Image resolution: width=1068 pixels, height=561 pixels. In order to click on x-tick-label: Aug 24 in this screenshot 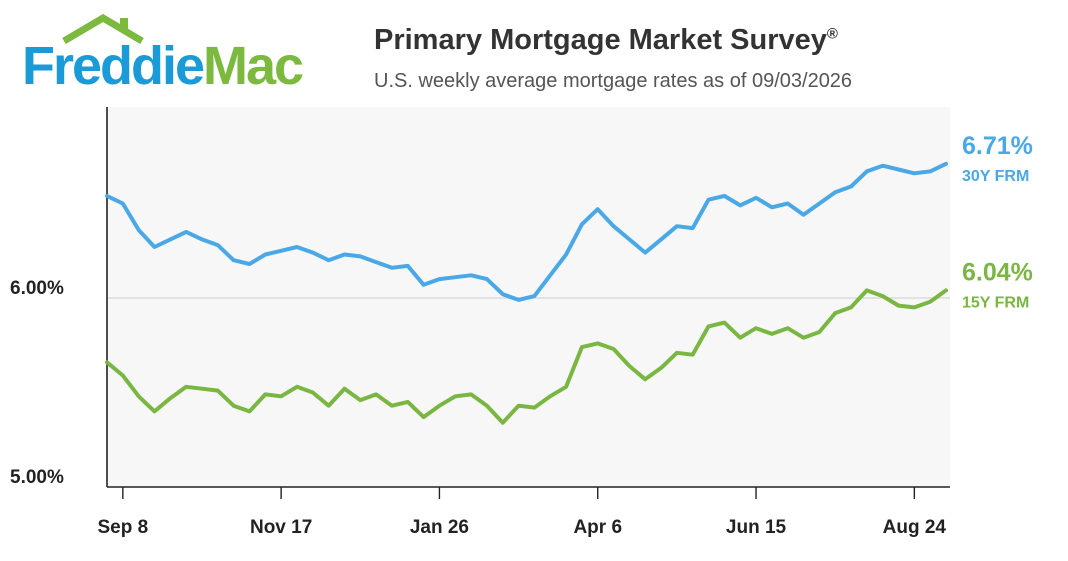, I will do `click(915, 527)`.